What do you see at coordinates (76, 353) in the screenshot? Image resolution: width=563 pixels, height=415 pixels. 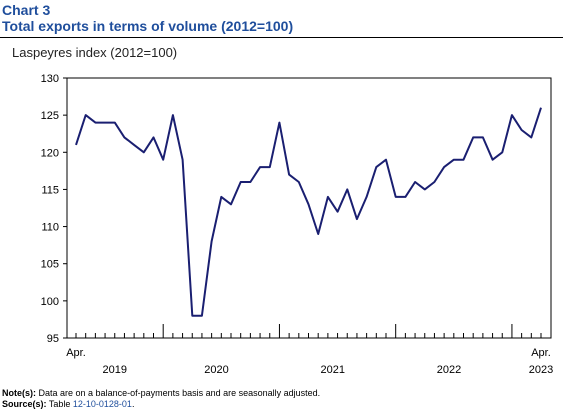 I see `x-start-month-label: Apr.` at bounding box center [76, 353].